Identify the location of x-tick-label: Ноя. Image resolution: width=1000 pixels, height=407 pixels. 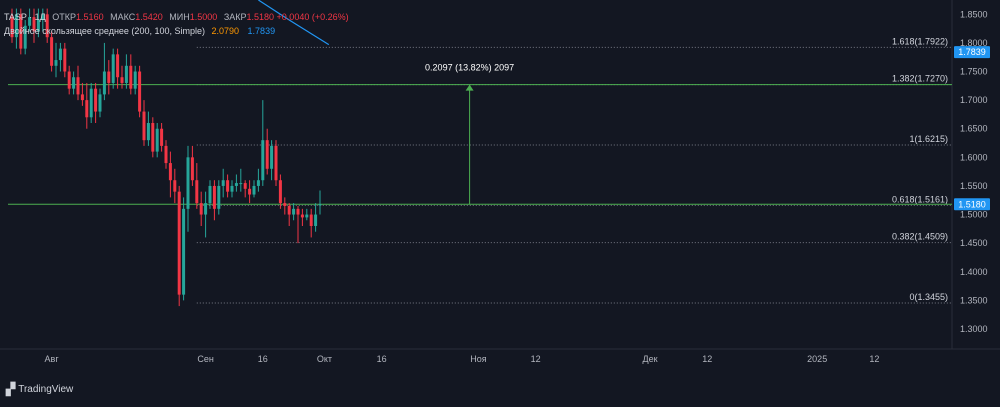
(478, 359).